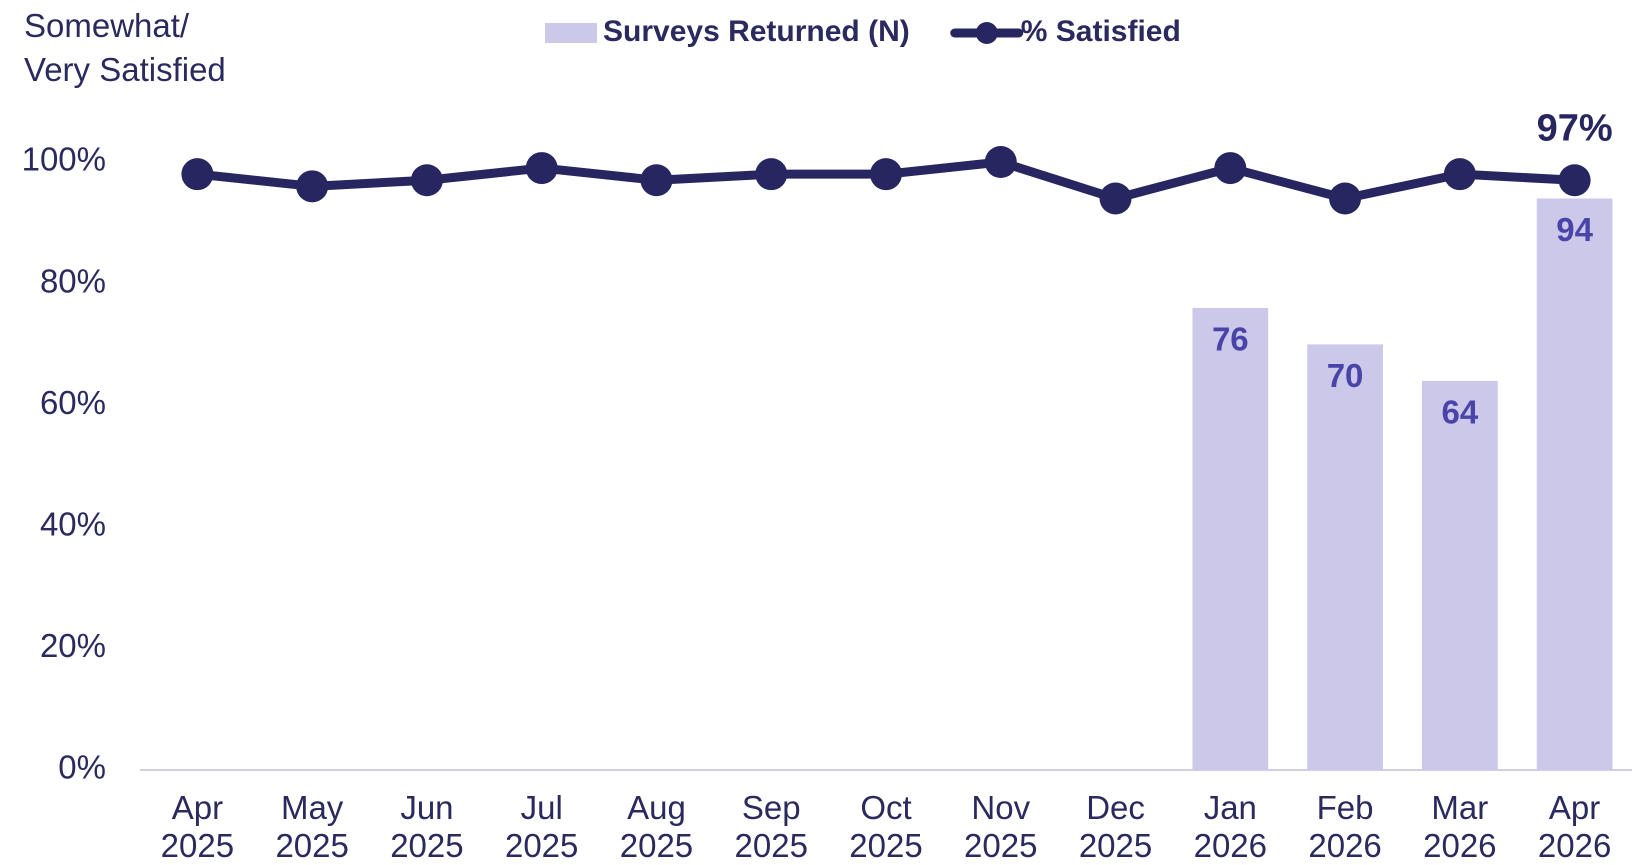 This screenshot has height=865, width=1639. What do you see at coordinates (1459, 826) in the screenshot?
I see `x-tick-label: Mar 2026` at bounding box center [1459, 826].